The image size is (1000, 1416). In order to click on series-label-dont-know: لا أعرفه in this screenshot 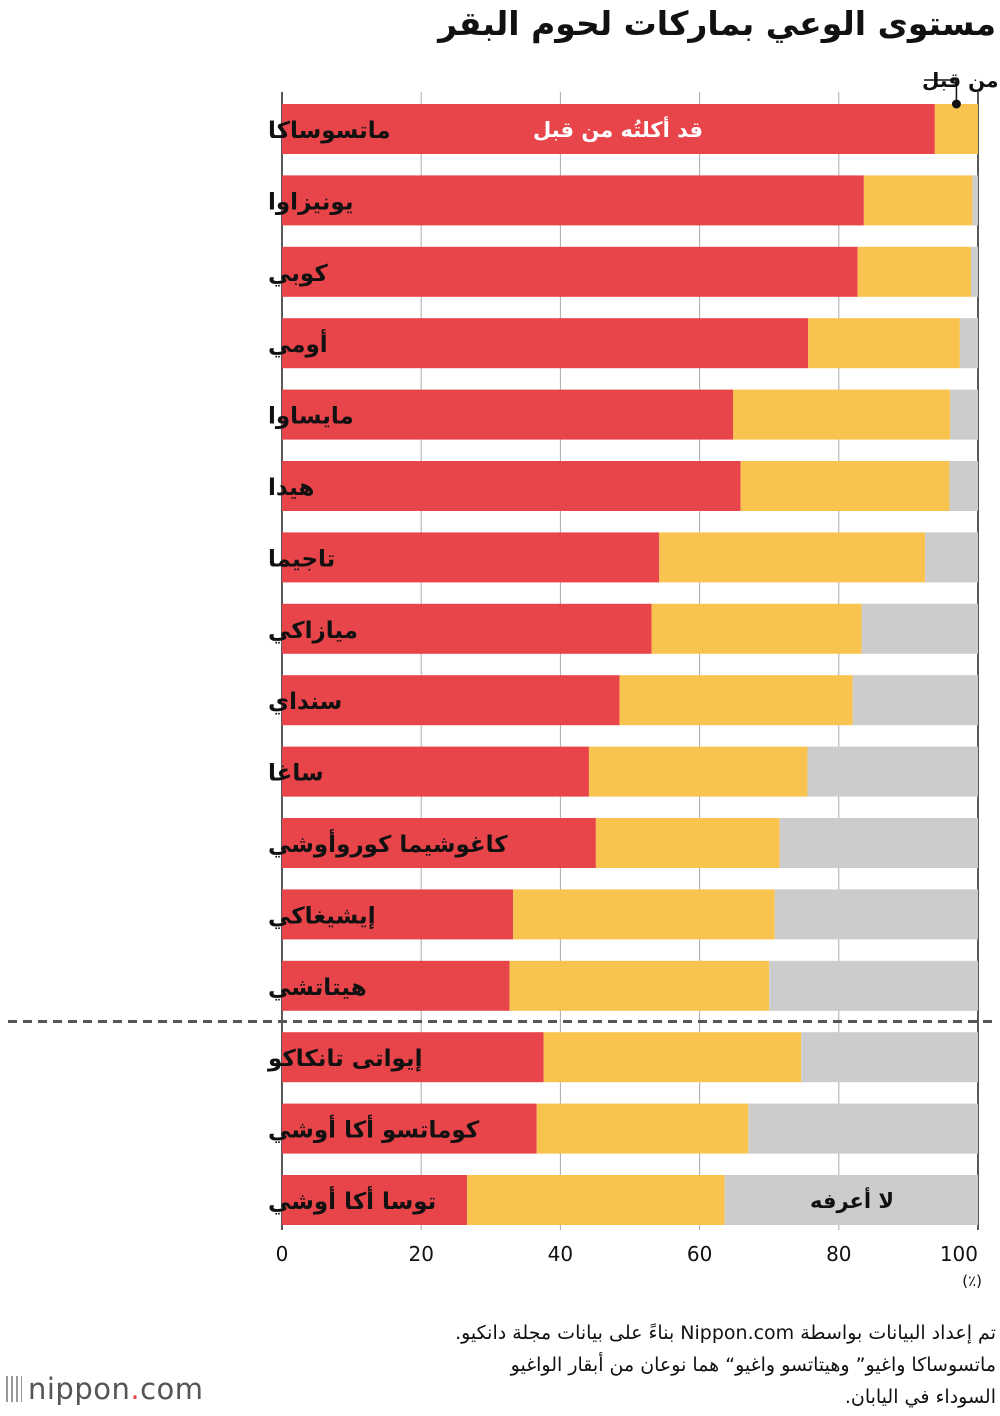, I will do `click(852, 1199)`.